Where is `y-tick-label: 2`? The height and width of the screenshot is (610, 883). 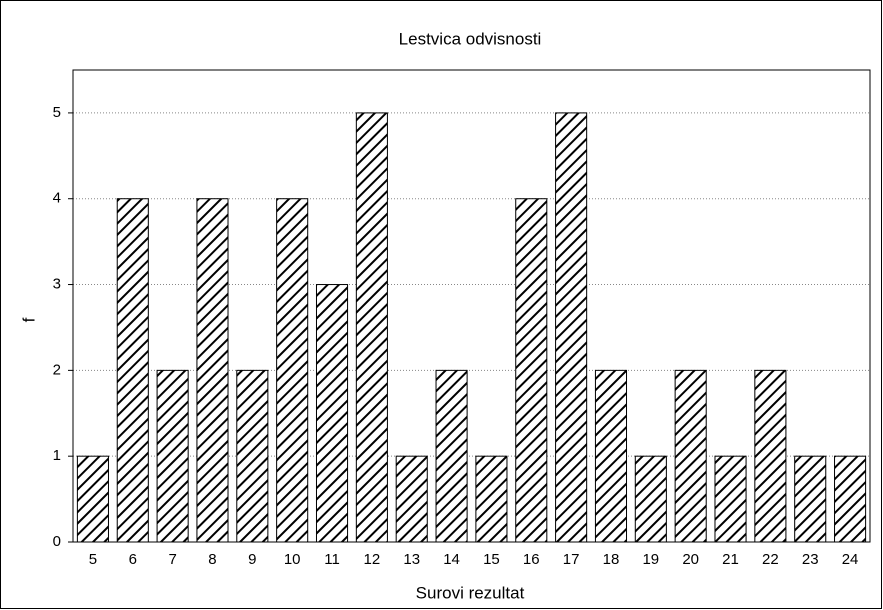 y-tick-label: 2 is located at coordinates (57, 369).